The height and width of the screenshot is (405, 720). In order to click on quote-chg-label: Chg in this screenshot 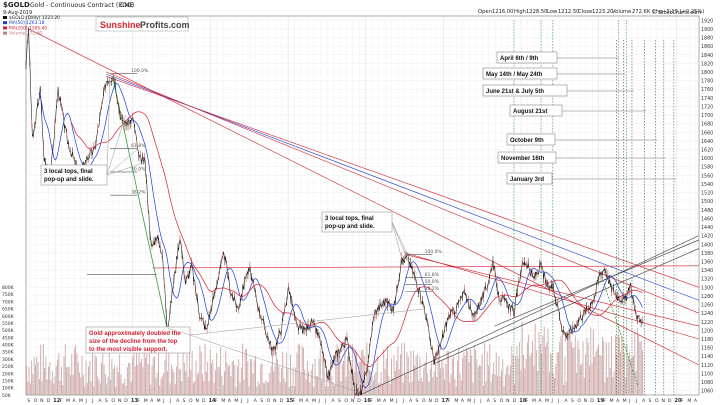, I will do `click(657, 12)`.